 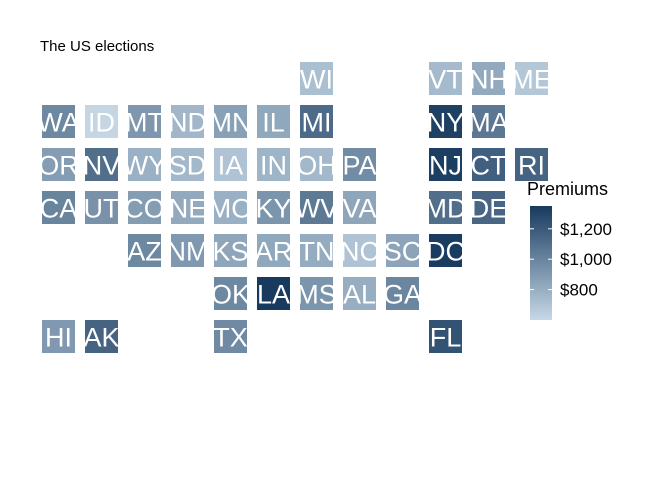 I want to click on tile-label: NM, so click(x=188, y=252).